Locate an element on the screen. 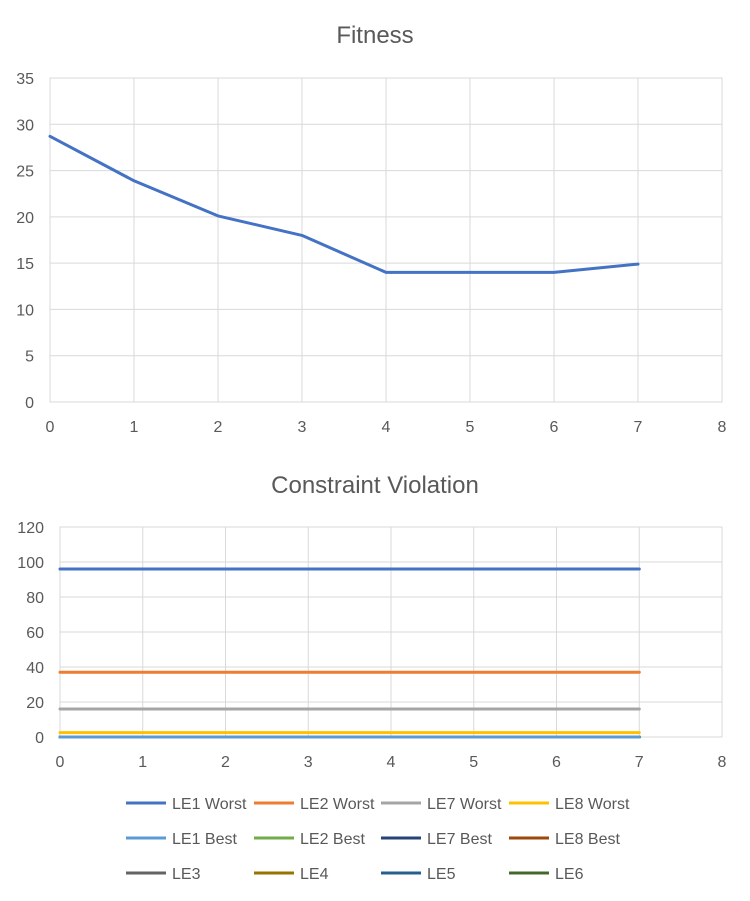 The height and width of the screenshot is (901, 750). constraint-violation-y-tick-label: 0 is located at coordinates (39, 738).